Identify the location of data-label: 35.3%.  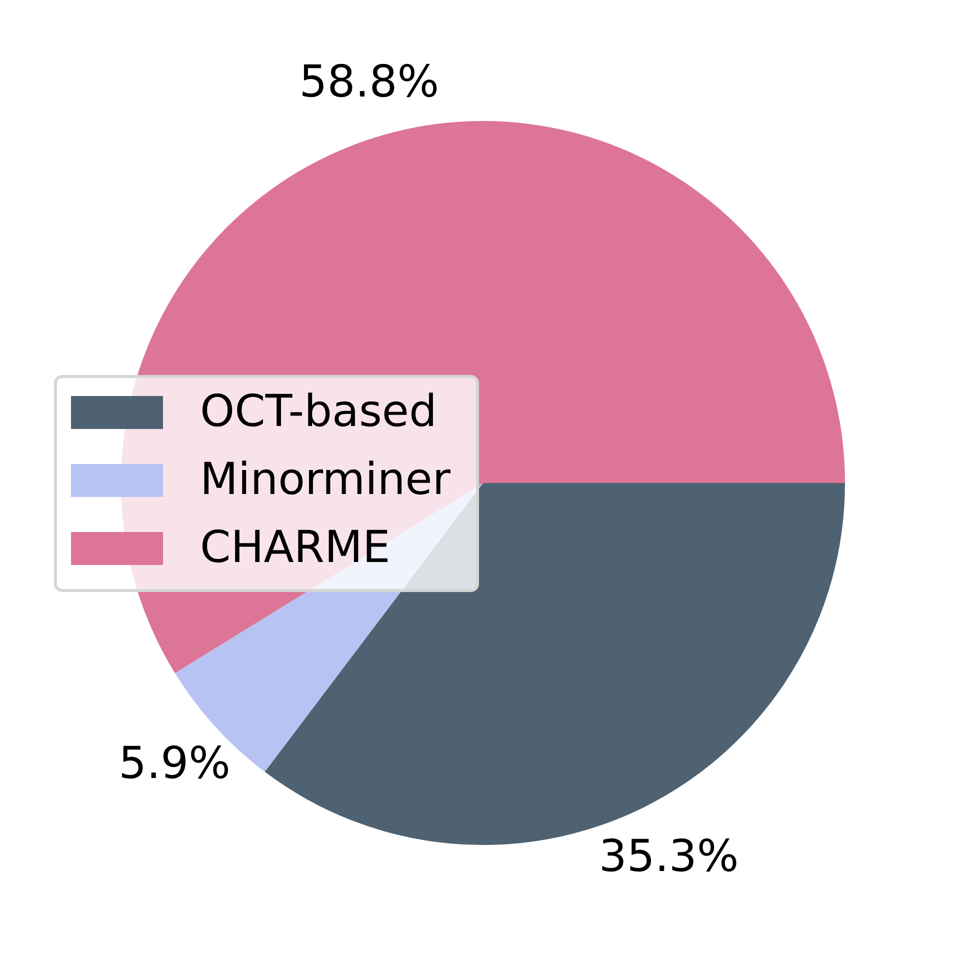
(668, 856).